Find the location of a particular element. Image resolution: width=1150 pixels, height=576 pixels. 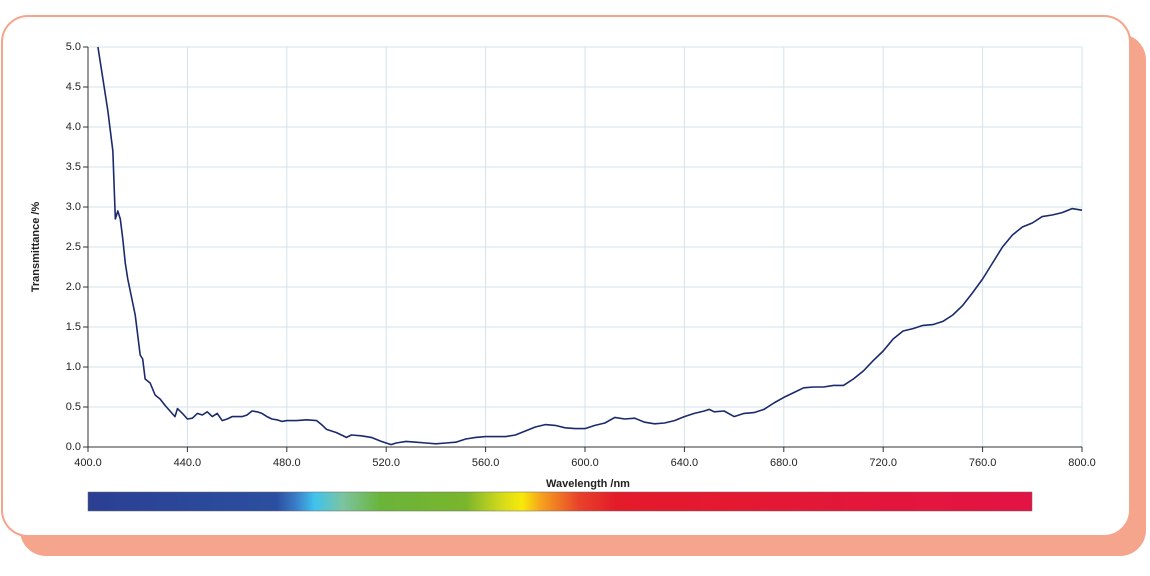

x-tick-label: 760.0 is located at coordinates (983, 463).